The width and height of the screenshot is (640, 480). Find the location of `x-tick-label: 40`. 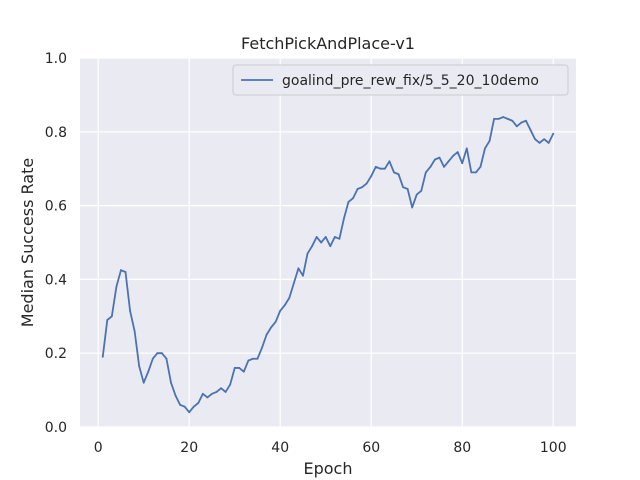

x-tick-label: 40 is located at coordinates (280, 448).